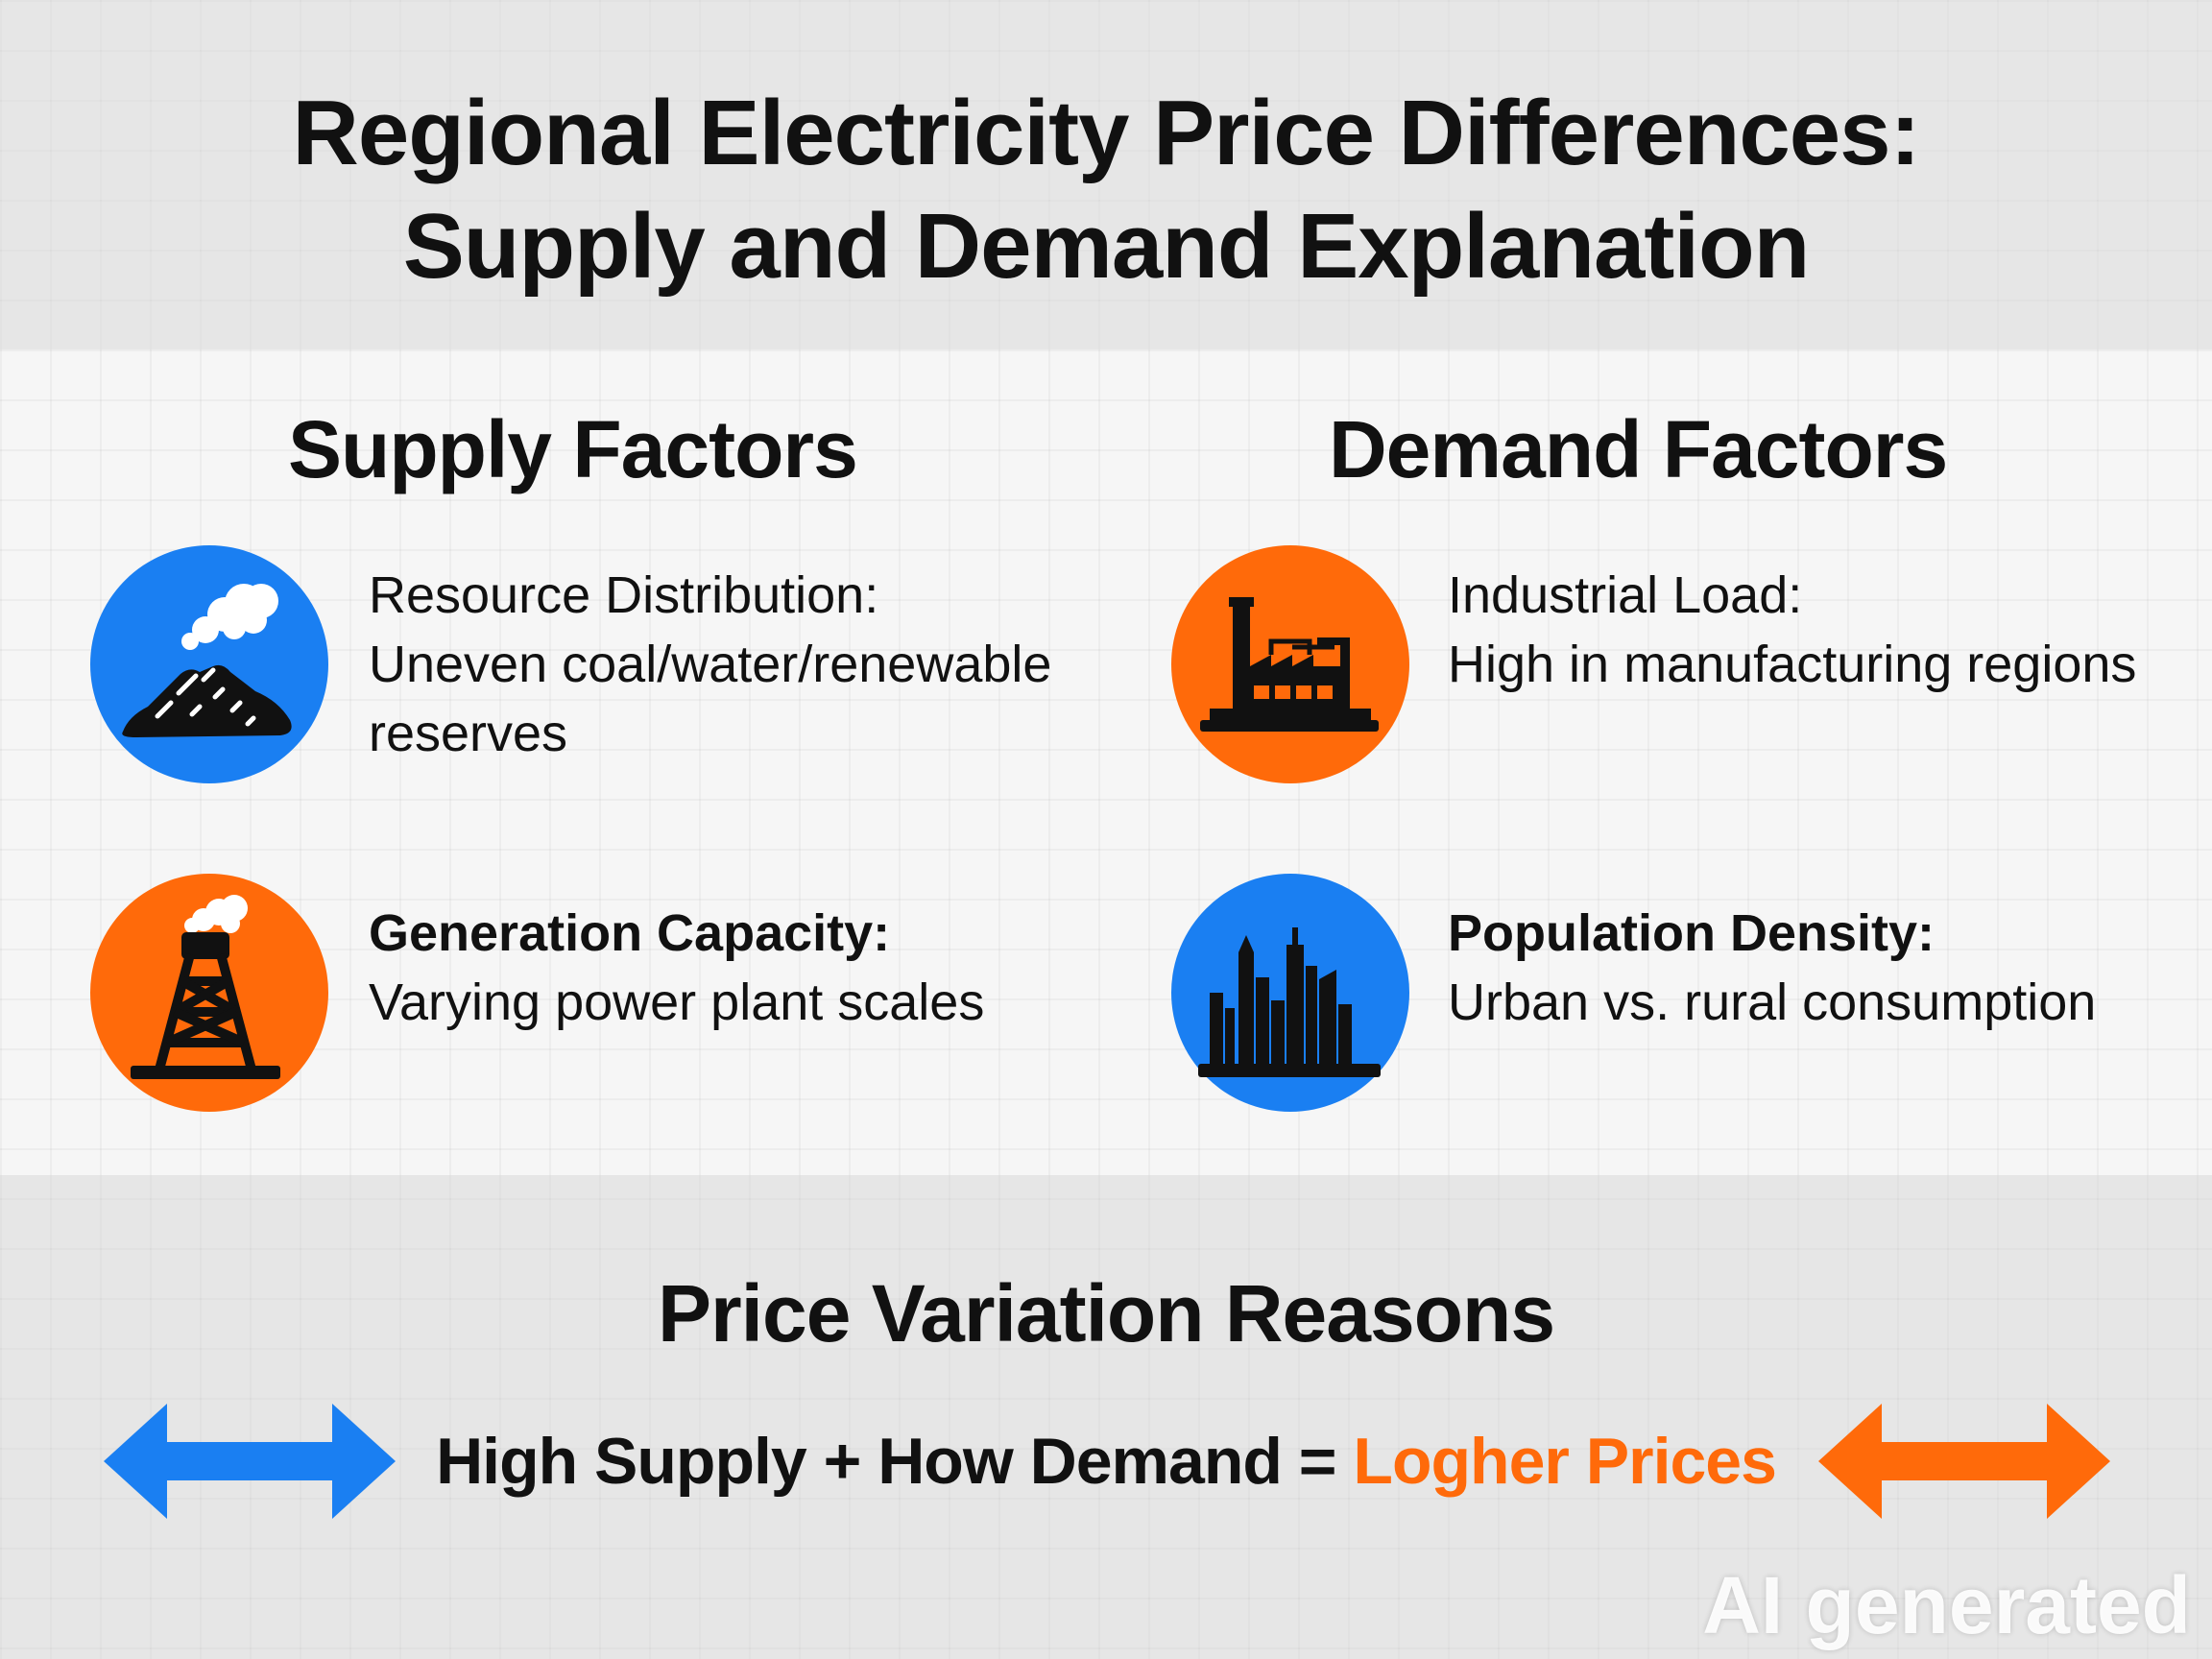  What do you see at coordinates (1106, 246) in the screenshot?
I see `page-title-line-2: Supply and Demand Explanation` at bounding box center [1106, 246].